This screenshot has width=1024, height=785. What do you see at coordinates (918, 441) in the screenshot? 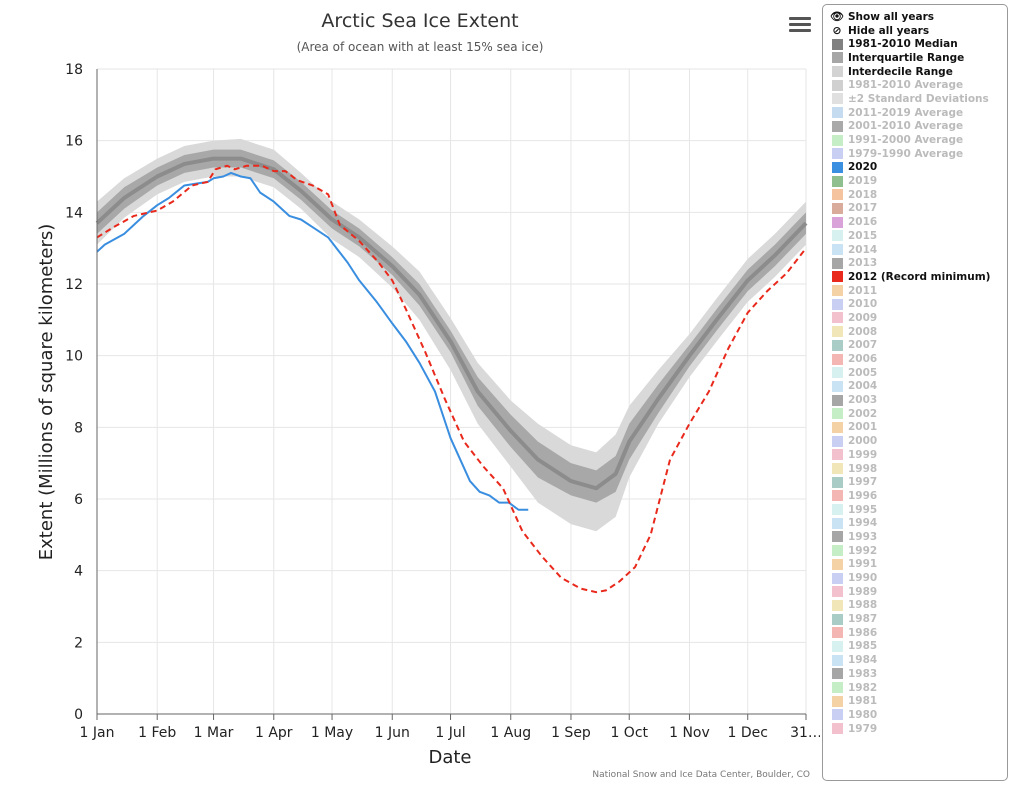
I see `legend-item: 2000` at bounding box center [918, 441].